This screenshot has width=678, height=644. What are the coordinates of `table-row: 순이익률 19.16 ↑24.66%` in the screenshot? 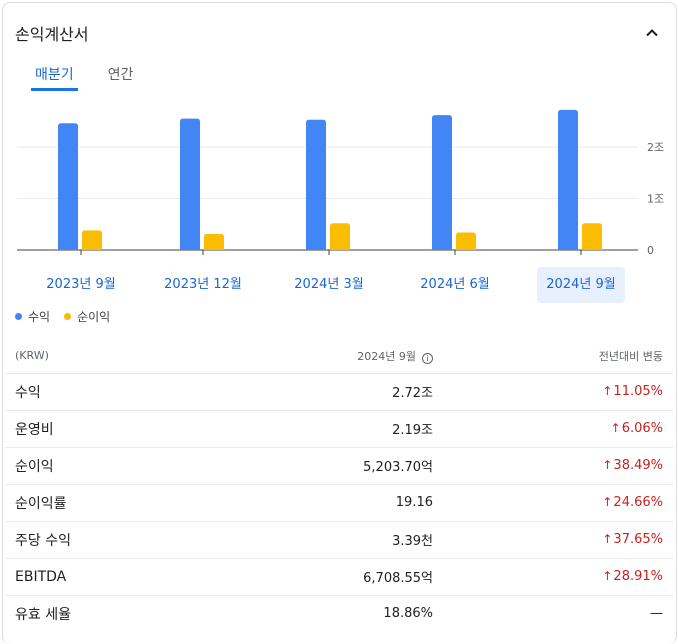 It's located at (339, 502).